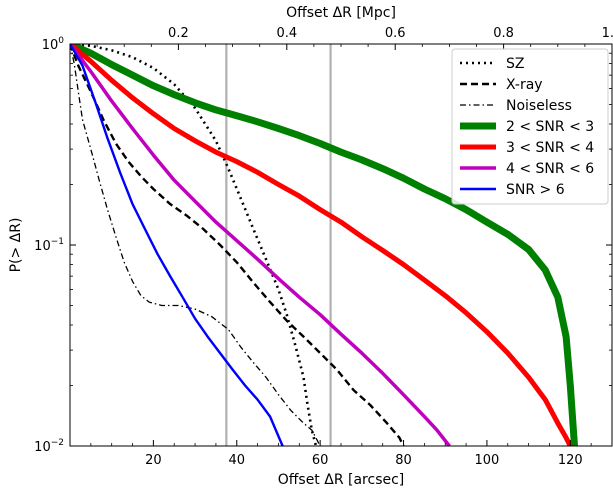 The image size is (613, 489). I want to click on x-axis-label: Offset ΔR [arcsec], so click(341, 480).